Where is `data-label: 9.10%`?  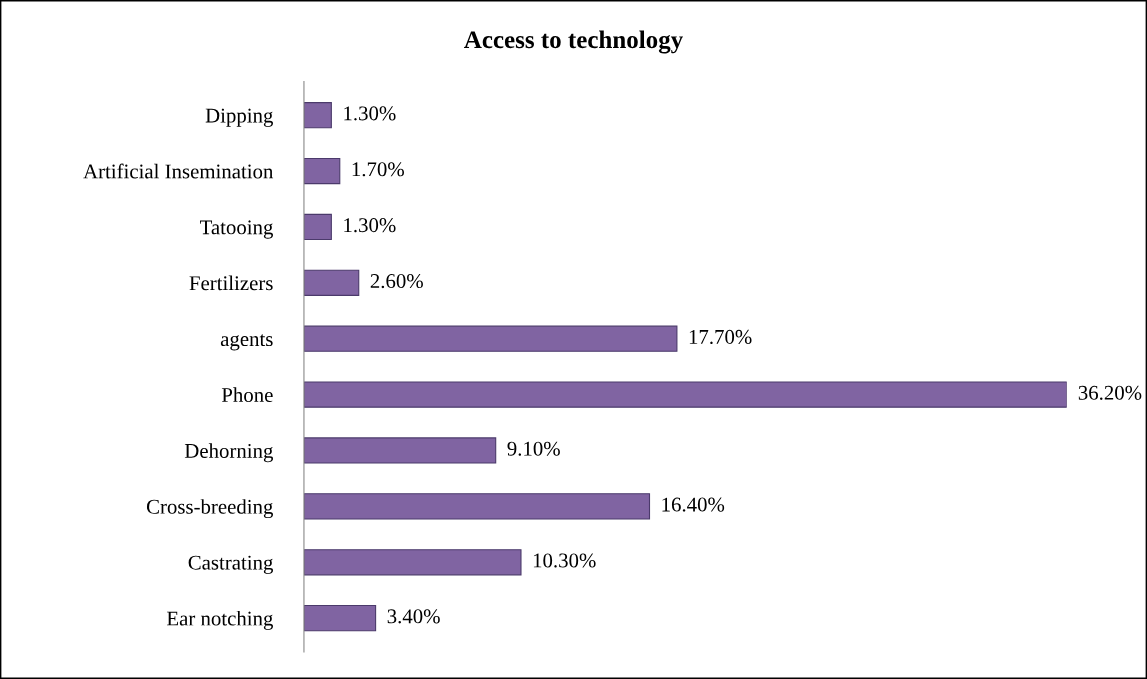 data-label: 9.10% is located at coordinates (533, 448).